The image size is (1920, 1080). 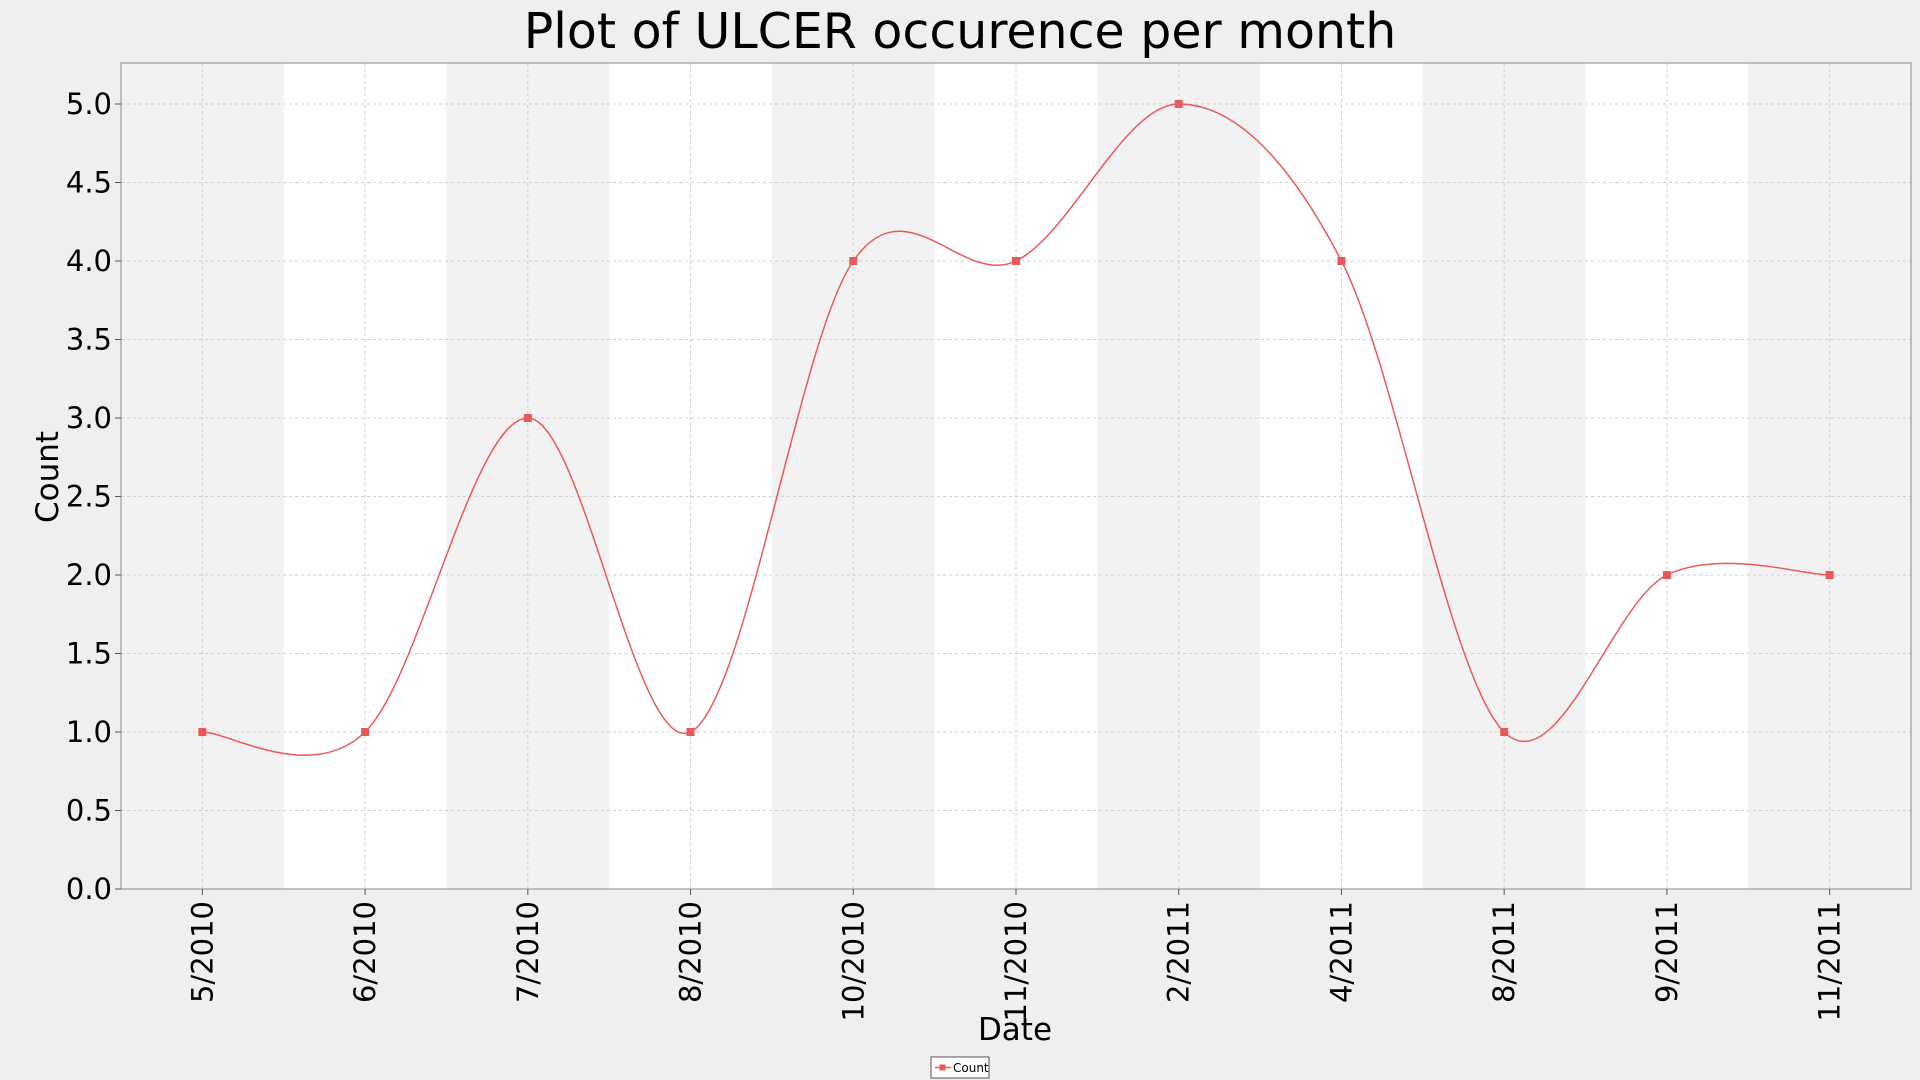 What do you see at coordinates (365, 952) in the screenshot?
I see `x-tick-label: 6/2010` at bounding box center [365, 952].